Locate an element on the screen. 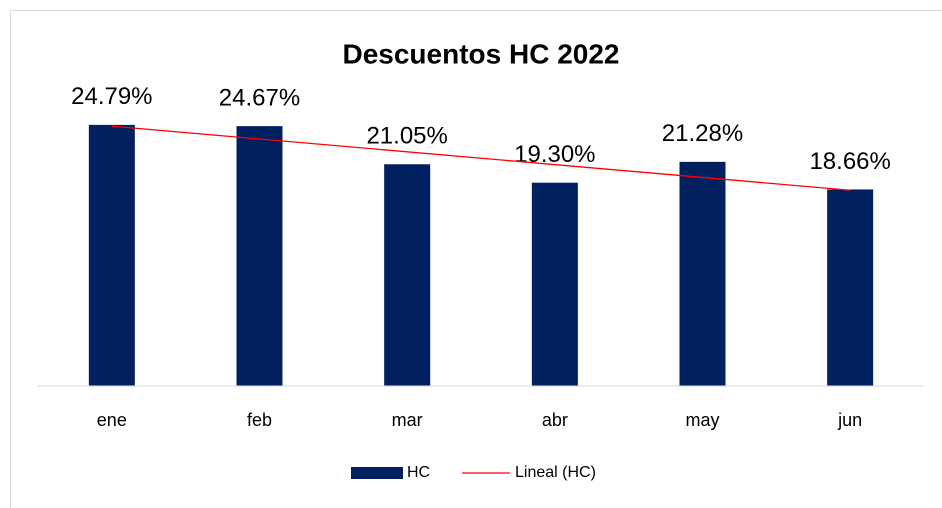  chart-title: Descuentos HC 2022 is located at coordinates (480, 53).